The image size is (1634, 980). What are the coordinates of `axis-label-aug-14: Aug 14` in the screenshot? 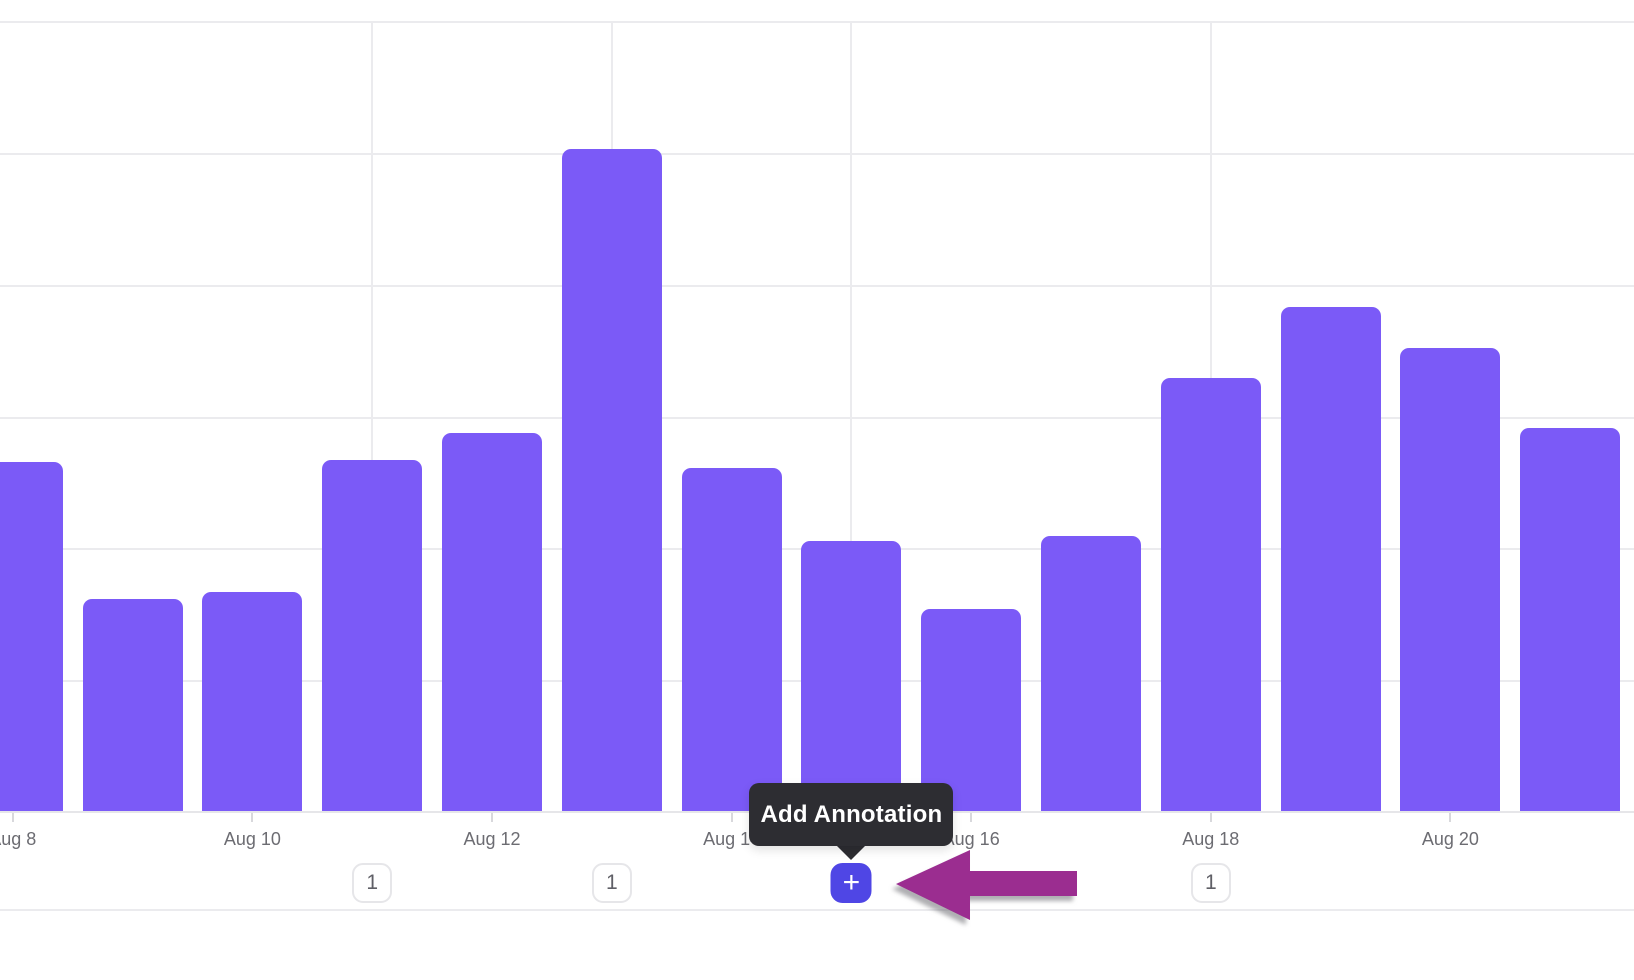 It's located at (732, 839).